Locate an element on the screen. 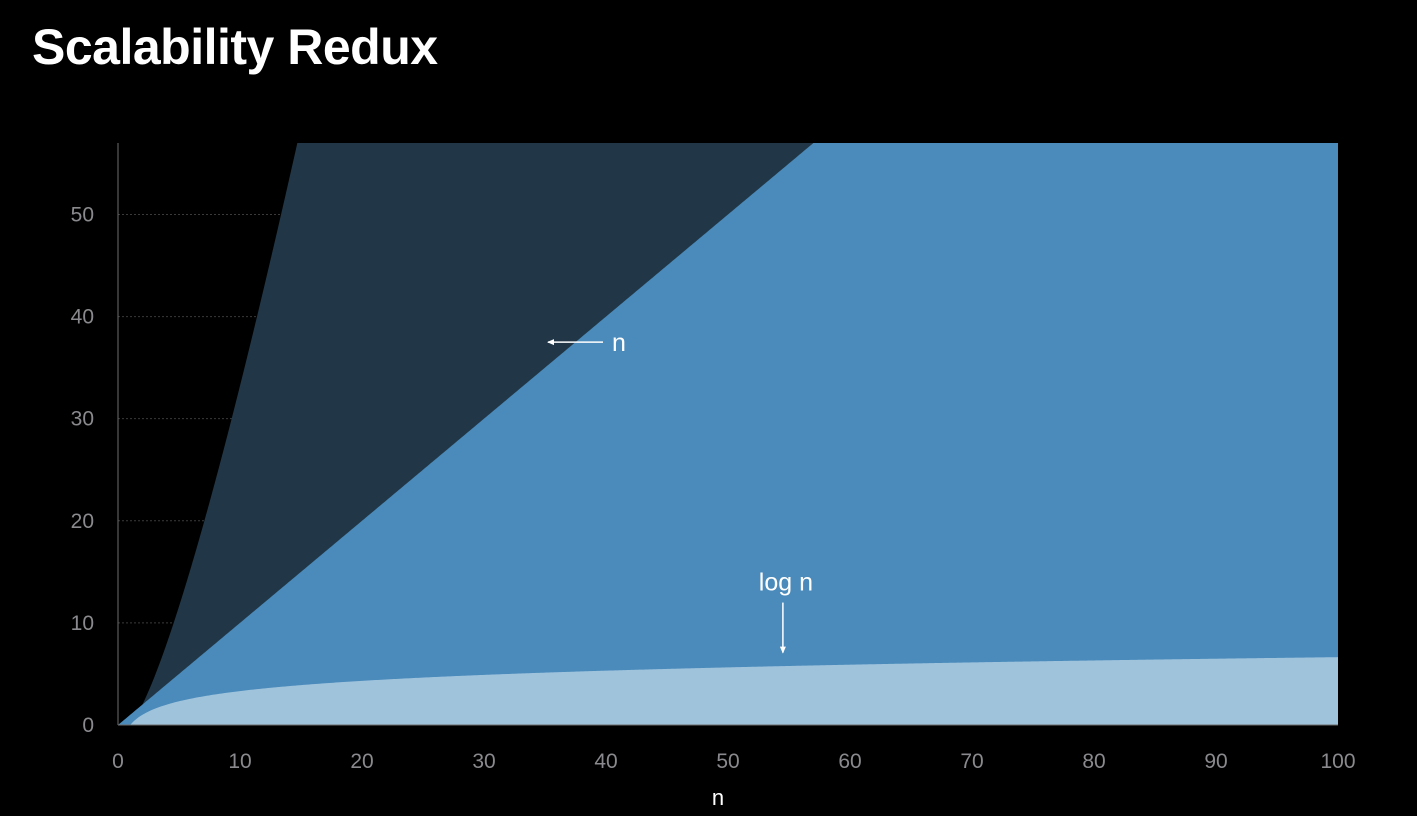 The image size is (1417, 816). x-tick-label-80: 80 is located at coordinates (1093, 761).